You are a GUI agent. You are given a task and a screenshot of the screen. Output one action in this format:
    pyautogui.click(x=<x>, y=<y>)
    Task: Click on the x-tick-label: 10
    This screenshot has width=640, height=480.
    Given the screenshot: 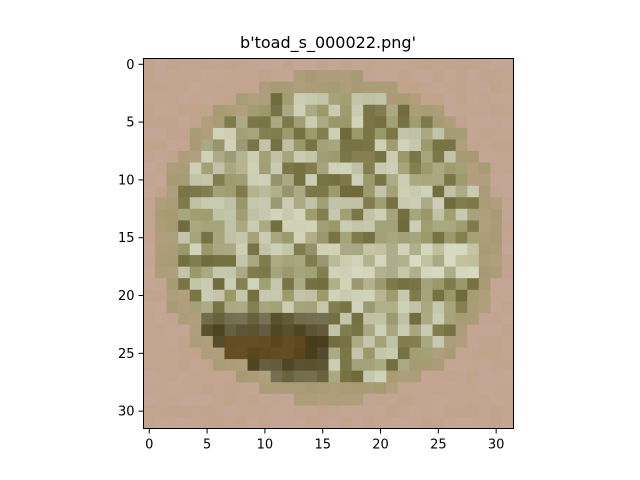 What is the action you would take?
    pyautogui.click(x=265, y=445)
    